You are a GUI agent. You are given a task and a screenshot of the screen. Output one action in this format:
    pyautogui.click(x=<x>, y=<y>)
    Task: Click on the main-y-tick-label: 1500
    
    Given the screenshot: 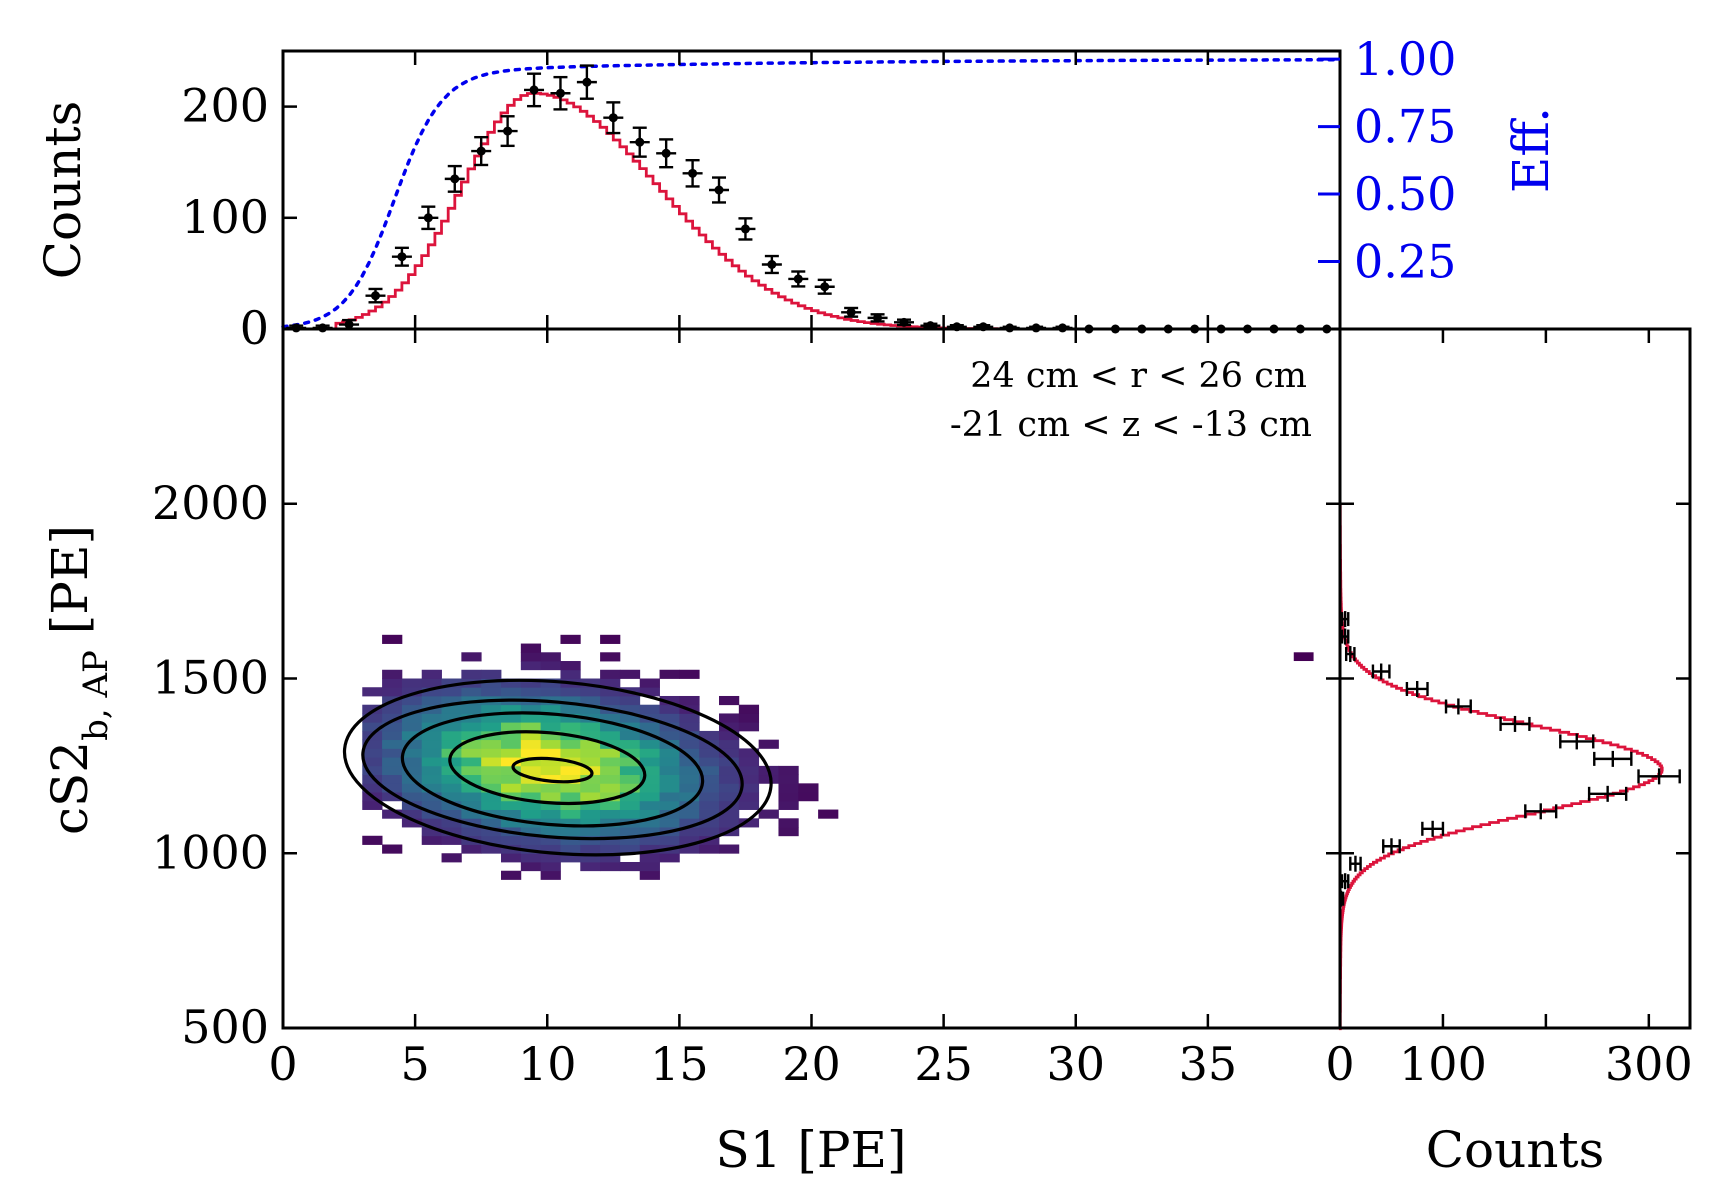 What is the action you would take?
    pyautogui.click(x=210, y=678)
    